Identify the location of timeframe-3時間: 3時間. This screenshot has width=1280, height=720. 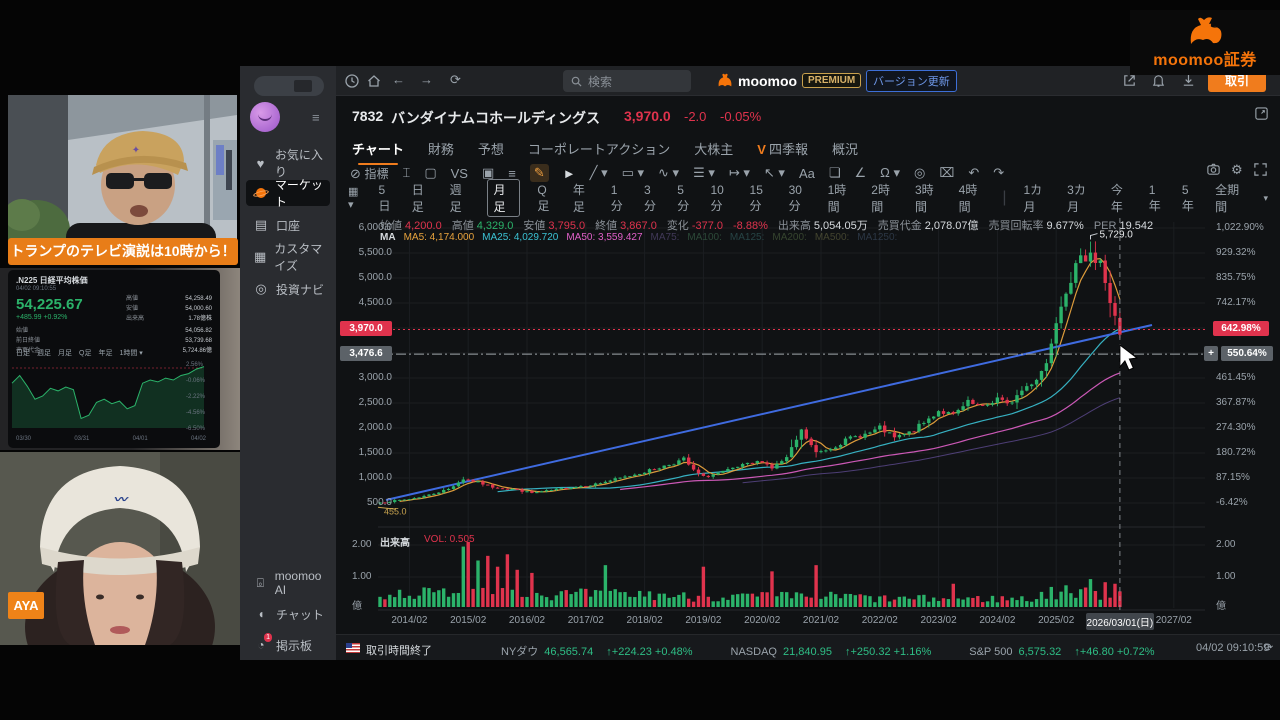
(924, 198).